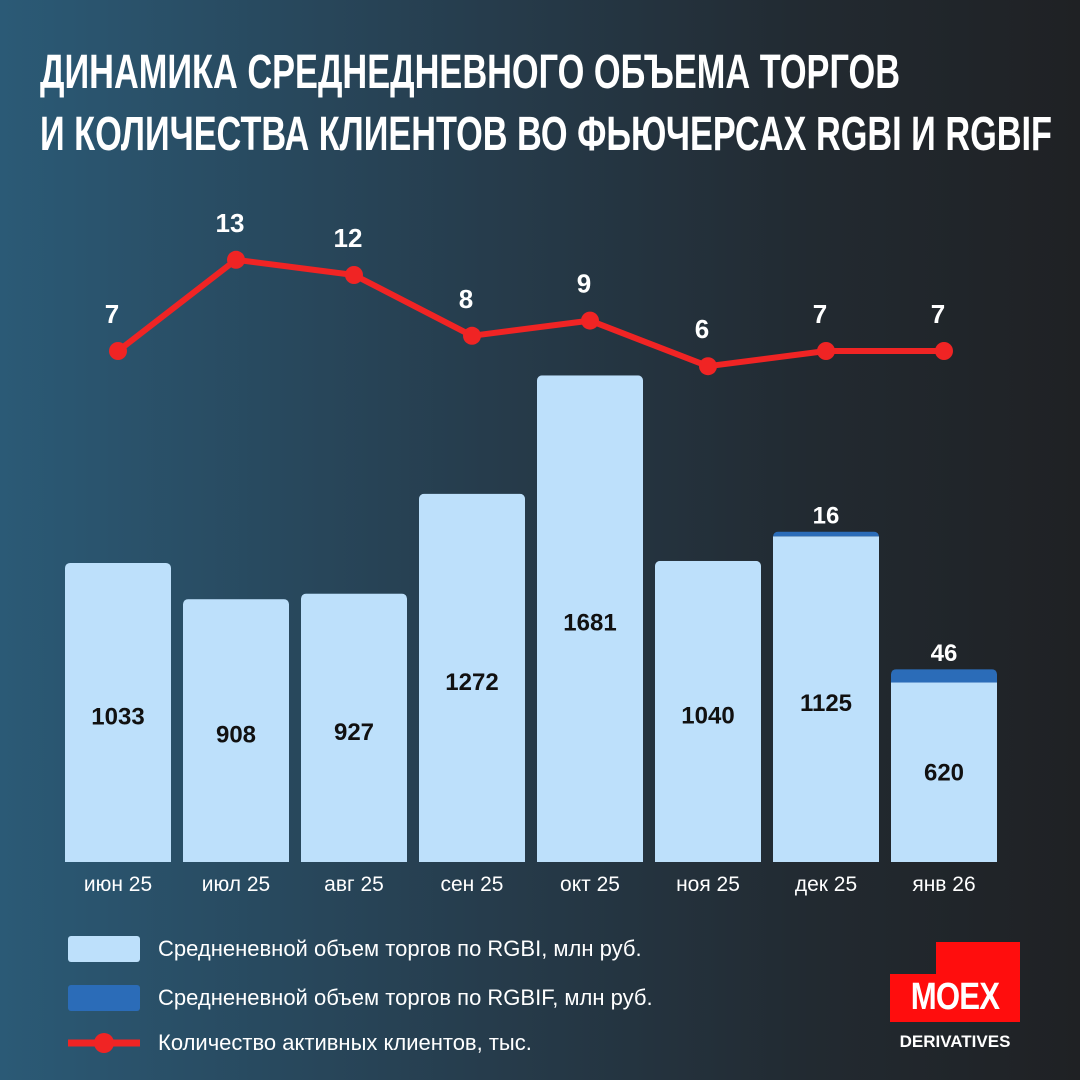  I want to click on data-label-rgbi: 927, so click(354, 732).